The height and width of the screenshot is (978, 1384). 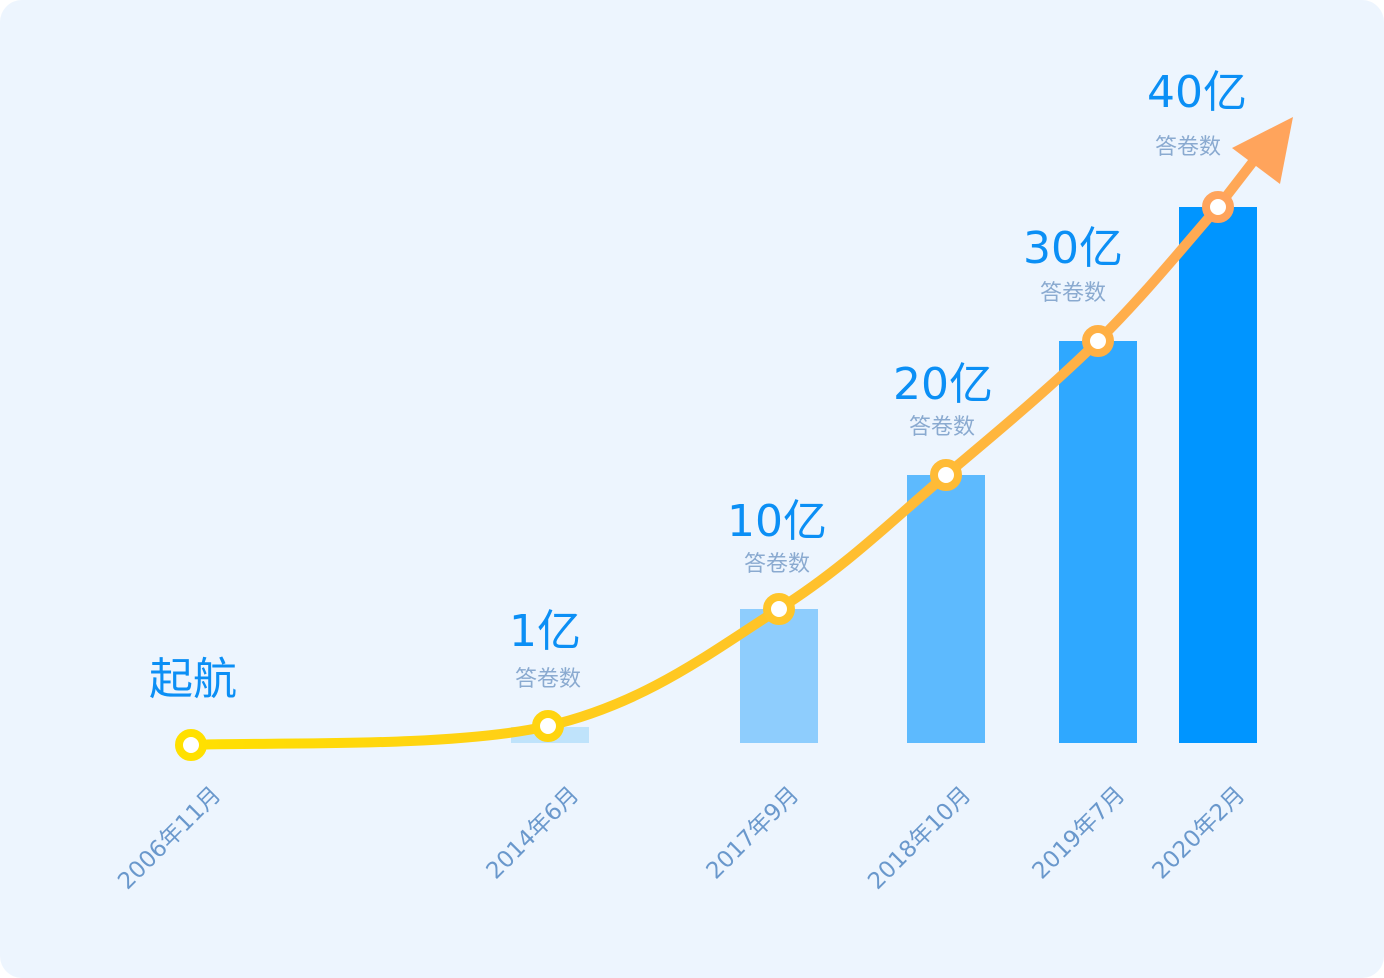 I want to click on x-tick-label: 2020年2月, so click(x=1199, y=833).